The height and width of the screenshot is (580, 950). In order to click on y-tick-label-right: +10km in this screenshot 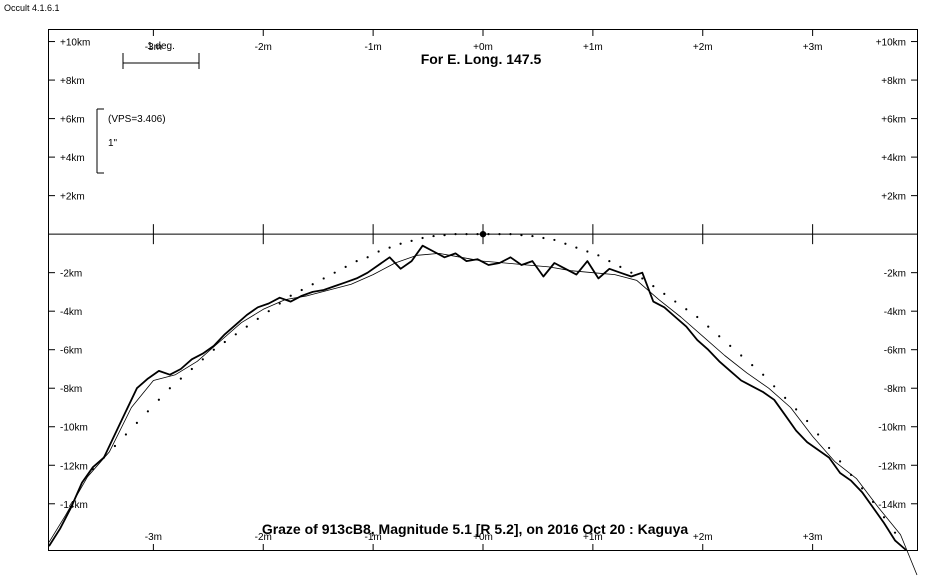, I will do `click(891, 43)`.